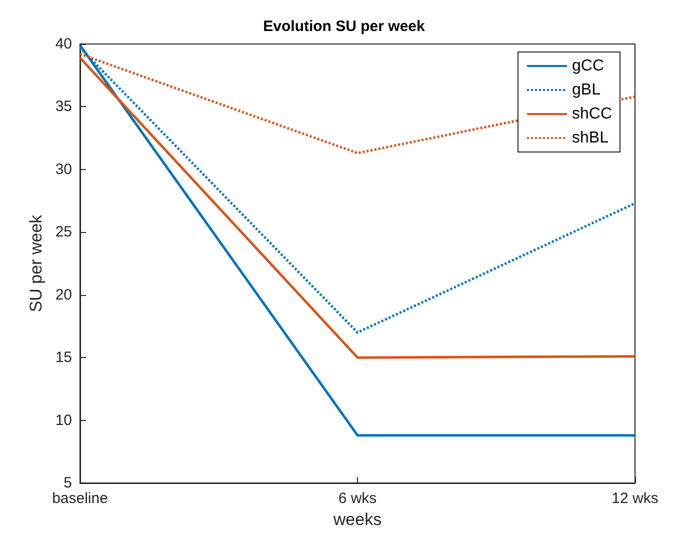  Describe the element at coordinates (357, 498) in the screenshot. I see `x-tick-label: 6 wks` at that location.